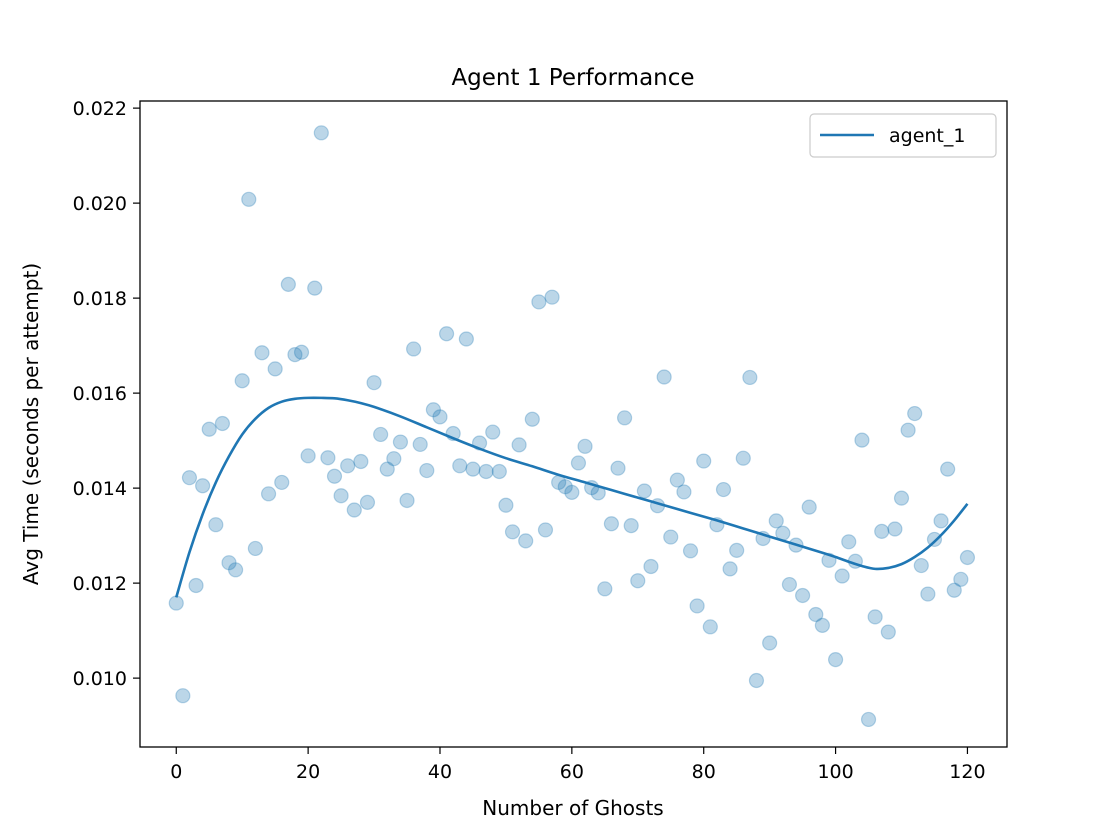 The image size is (1120, 840). What do you see at coordinates (100, 584) in the screenshot?
I see `y-tick-label: 0.012` at bounding box center [100, 584].